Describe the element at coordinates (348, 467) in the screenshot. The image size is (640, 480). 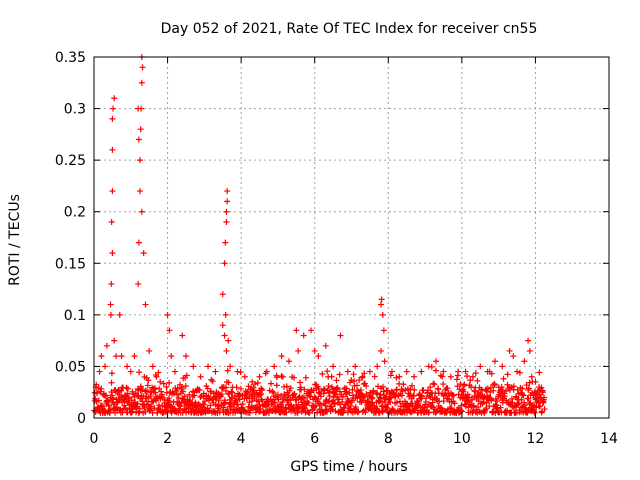
I see `x-axis-label: GPS time / hours` at that location.